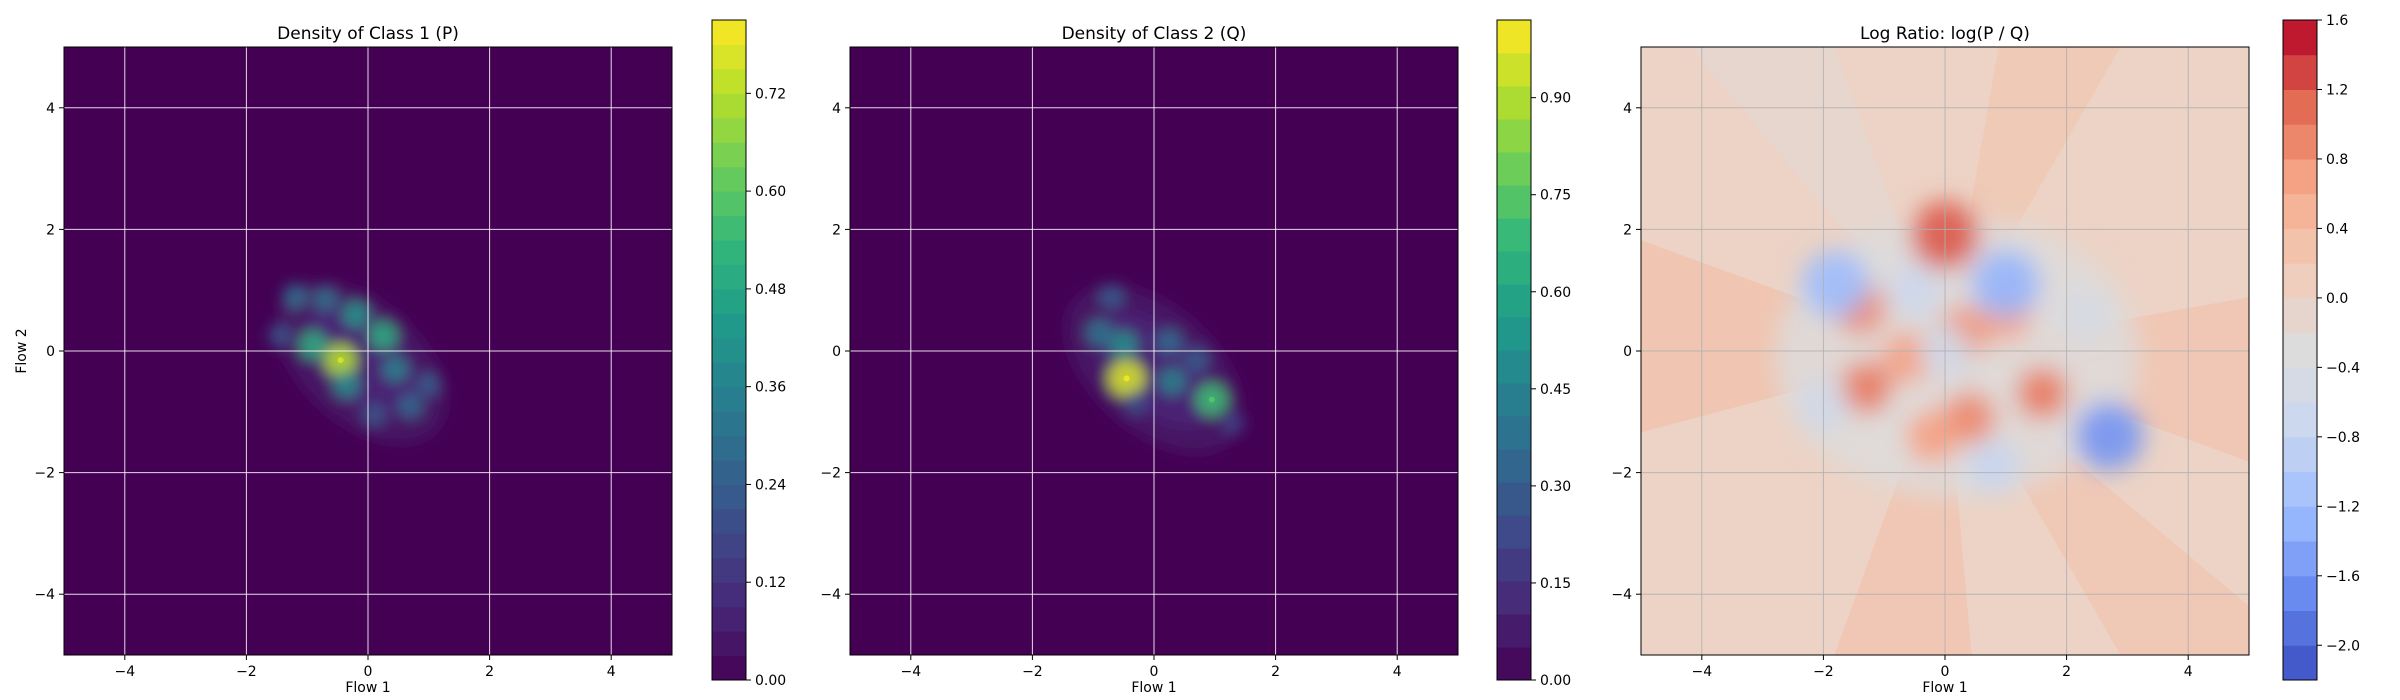 This screenshot has width=2400, height=700. What do you see at coordinates (50, 352) in the screenshot?
I see `y-tick-label: 0` at bounding box center [50, 352].